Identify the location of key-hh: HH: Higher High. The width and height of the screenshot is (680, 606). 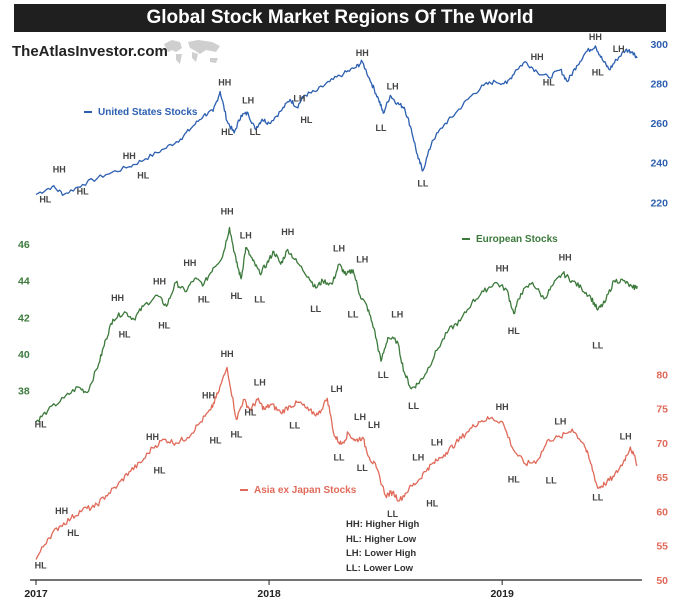
(383, 524).